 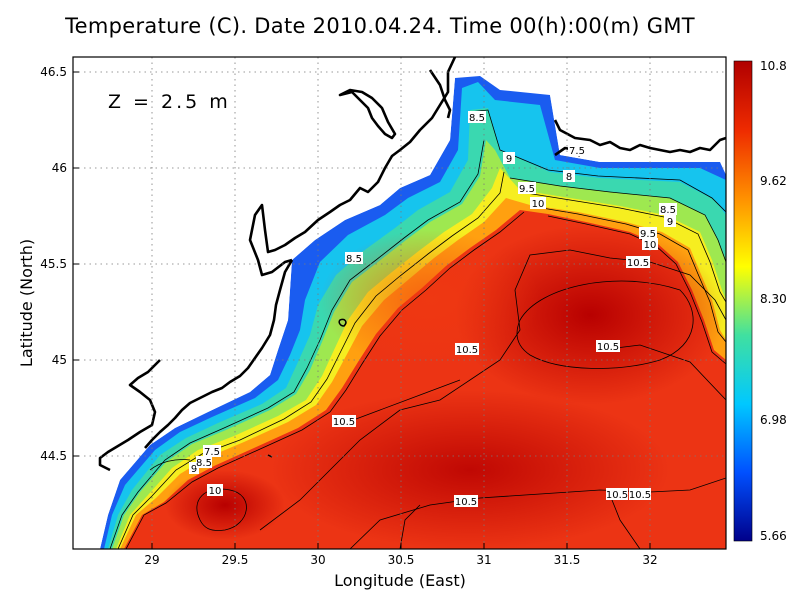 What do you see at coordinates (483, 560) in the screenshot?
I see `x-tick-label: 31` at bounding box center [483, 560].